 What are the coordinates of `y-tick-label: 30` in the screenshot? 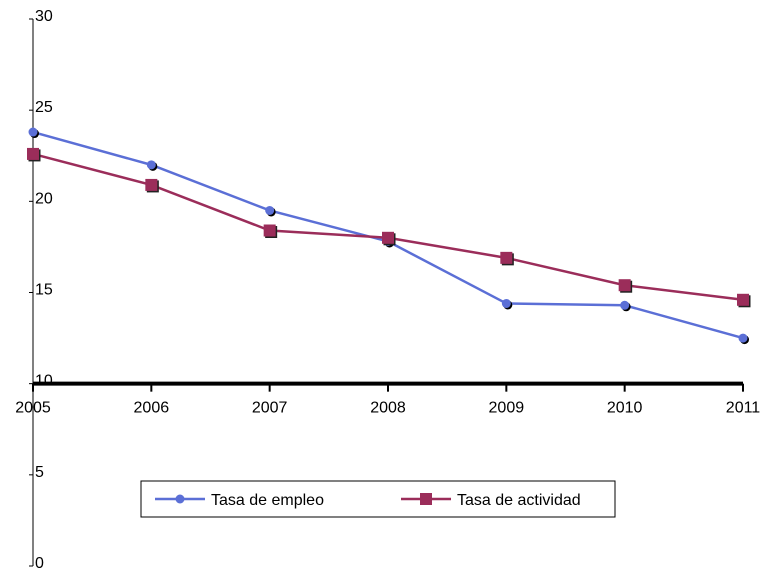 It's located at (44, 16).